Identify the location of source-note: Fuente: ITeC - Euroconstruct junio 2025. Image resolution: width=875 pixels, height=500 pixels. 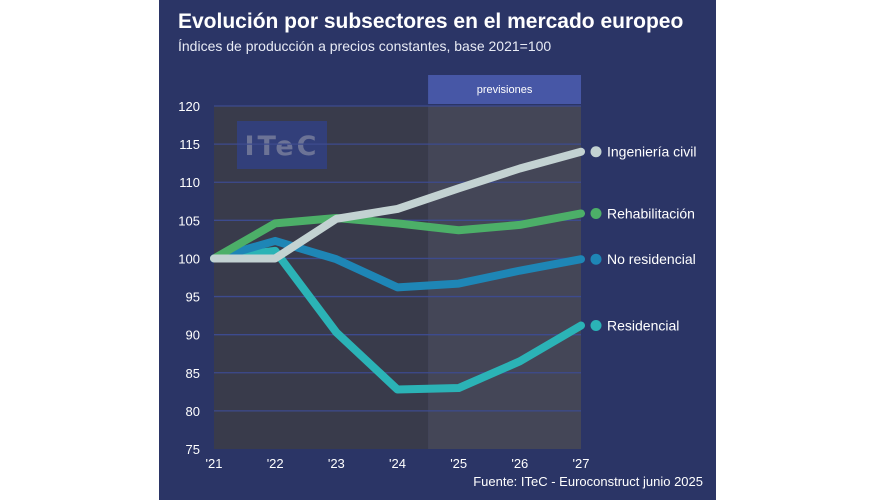
(588, 481).